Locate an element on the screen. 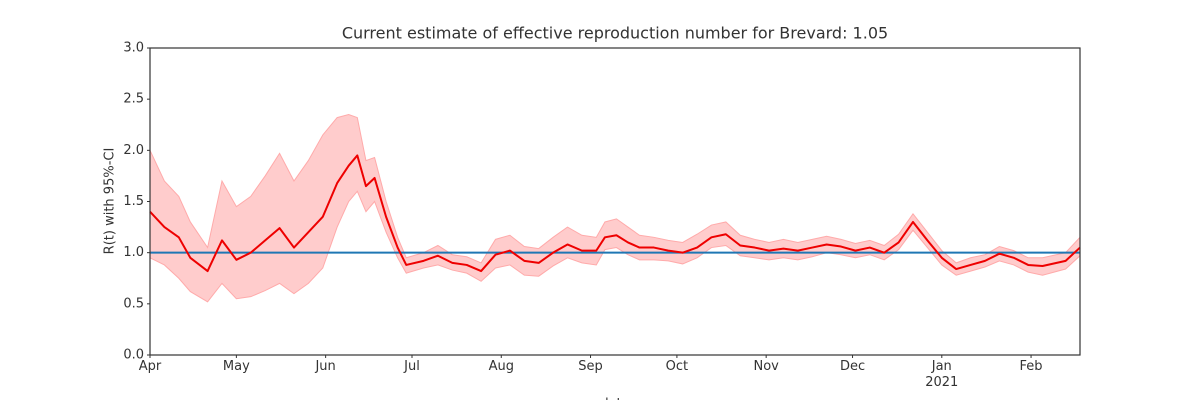 The image size is (1200, 400). x-tick-label: Jul is located at coordinates (412, 366).